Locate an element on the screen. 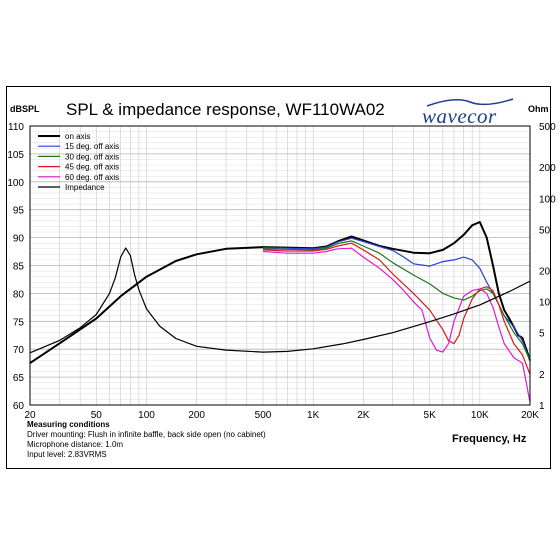  legend-entry: 15 deg. off axis is located at coordinates (92, 146).